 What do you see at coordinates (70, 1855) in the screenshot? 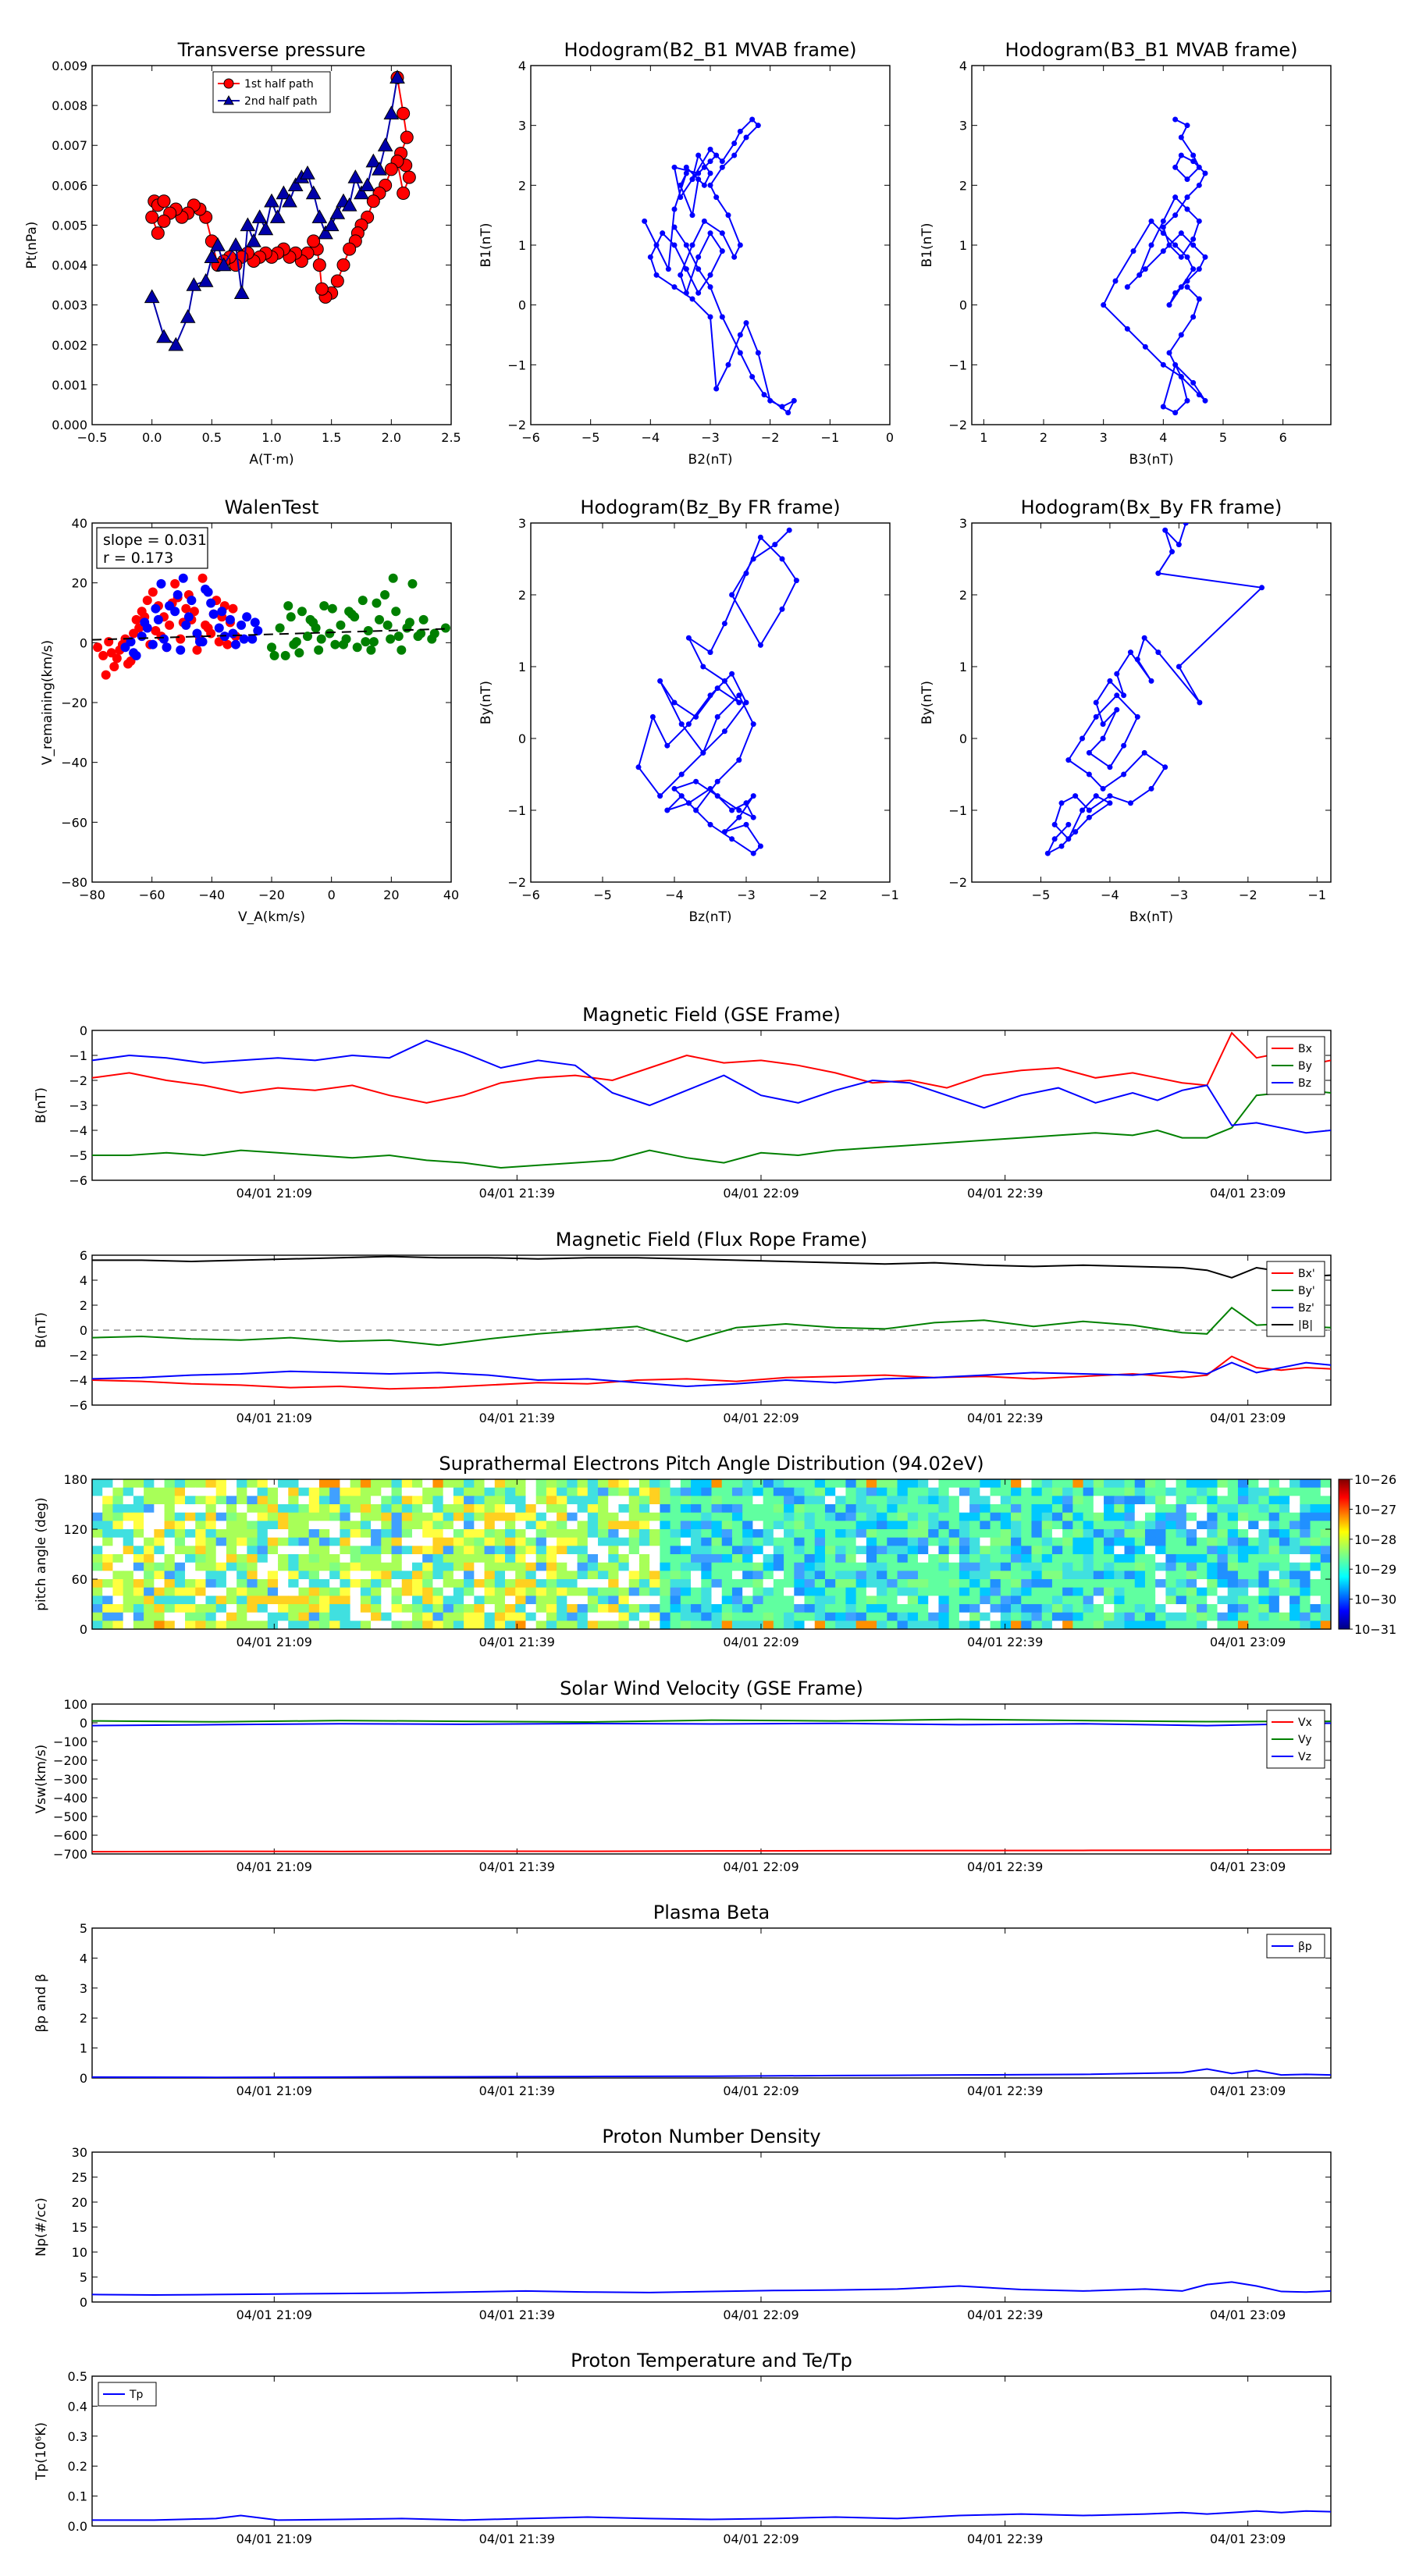
I see `y-tick-label: −700` at bounding box center [70, 1855].